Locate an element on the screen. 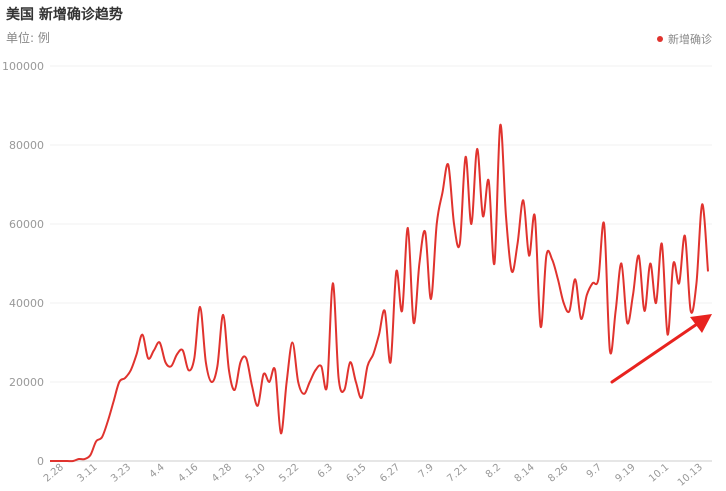 The image size is (726, 491). x-tick-label: 10.13 is located at coordinates (690, 475).